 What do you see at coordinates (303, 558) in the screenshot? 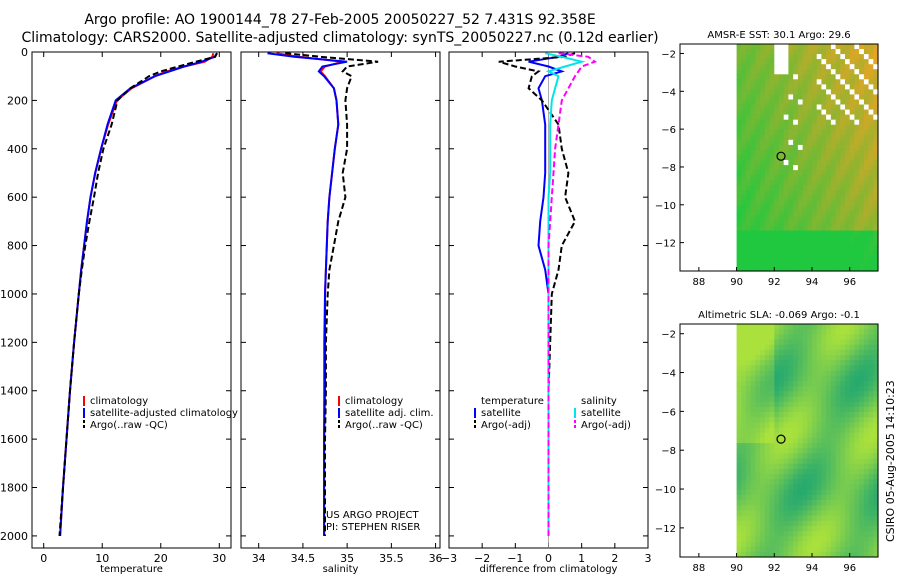
I see `salinity-xtick-label: 34.5` at bounding box center [303, 558].